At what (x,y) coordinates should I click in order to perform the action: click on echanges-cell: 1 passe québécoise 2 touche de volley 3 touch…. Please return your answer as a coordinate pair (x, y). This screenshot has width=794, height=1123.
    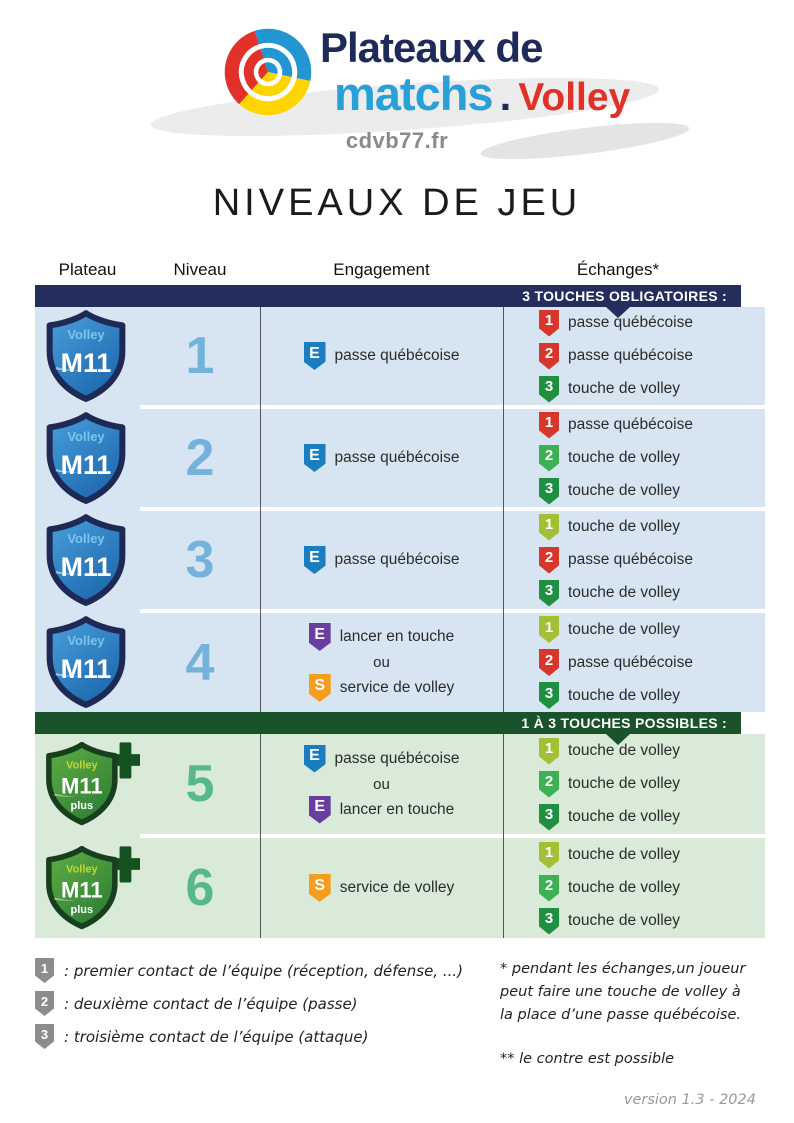
    Looking at the image, I should click on (634, 458).